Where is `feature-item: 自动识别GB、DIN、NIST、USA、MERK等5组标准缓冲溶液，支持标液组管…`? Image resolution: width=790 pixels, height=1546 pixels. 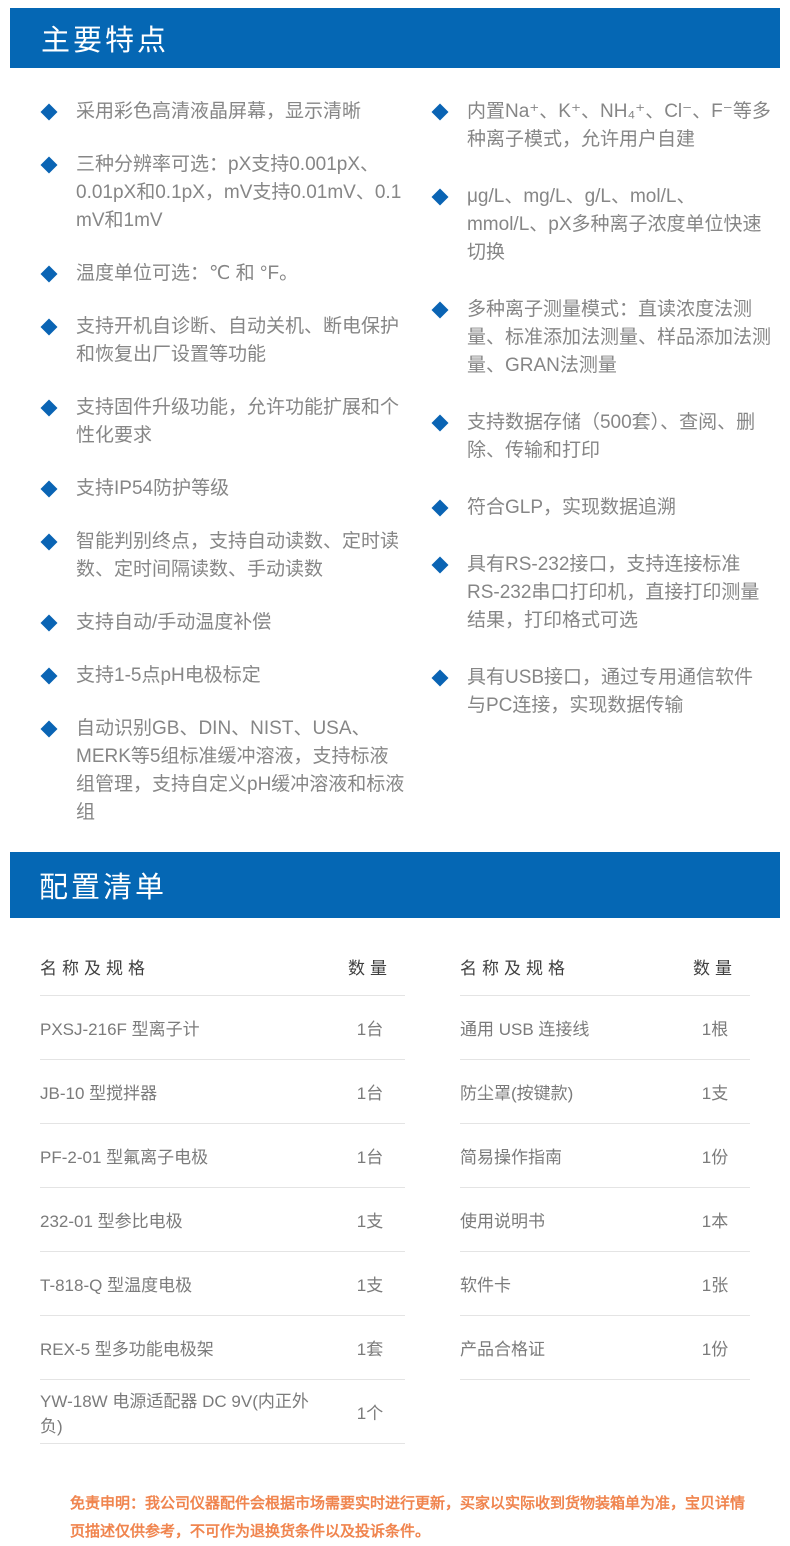 feature-item: 自动识别GB、DIN、NIST、USA、MERK等5组标准缓冲溶液，支持标液组管… is located at coordinates (223, 771).